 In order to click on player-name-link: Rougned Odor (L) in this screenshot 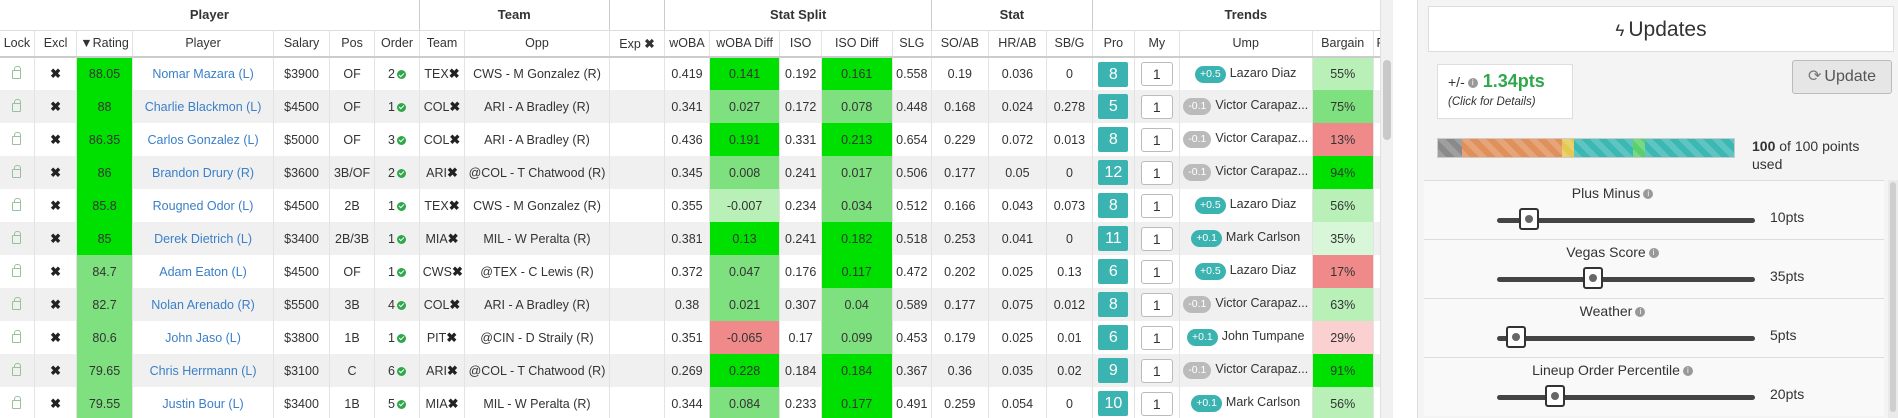, I will do `click(203, 205)`.